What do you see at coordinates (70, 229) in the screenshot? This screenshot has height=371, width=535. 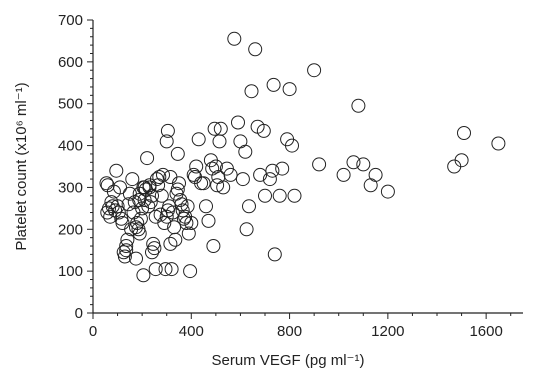 I see `y-tick-label: 200` at bounding box center [70, 229].